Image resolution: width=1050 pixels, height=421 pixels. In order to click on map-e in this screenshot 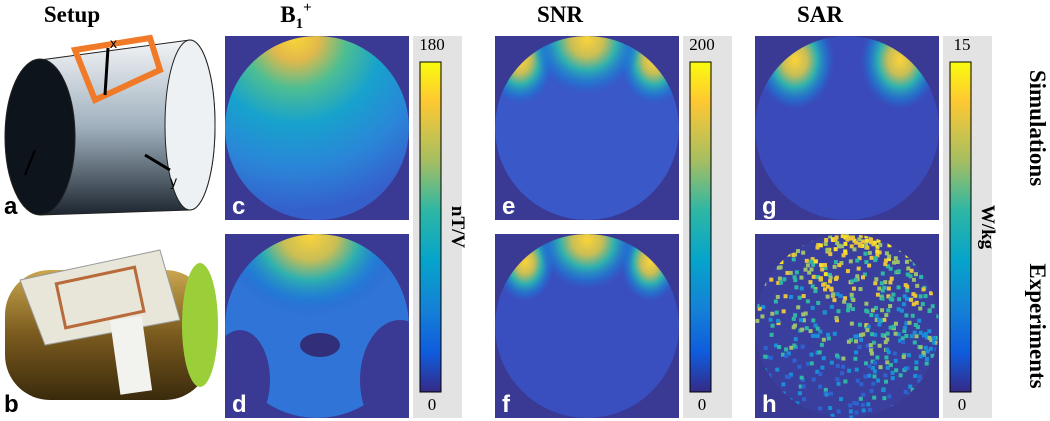, I will do `click(587, 128)`.